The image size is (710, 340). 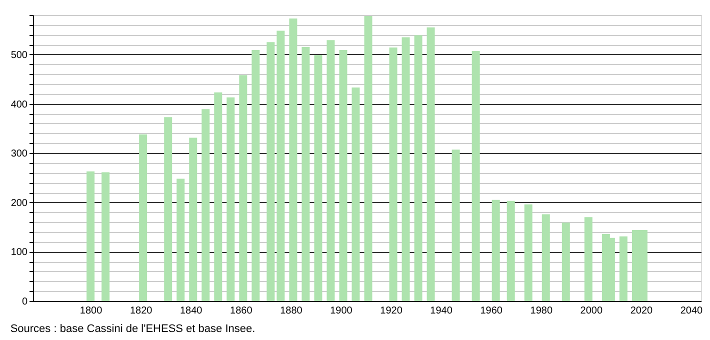 What do you see at coordinates (19, 104) in the screenshot?
I see `y-tick-label: 400` at bounding box center [19, 104].